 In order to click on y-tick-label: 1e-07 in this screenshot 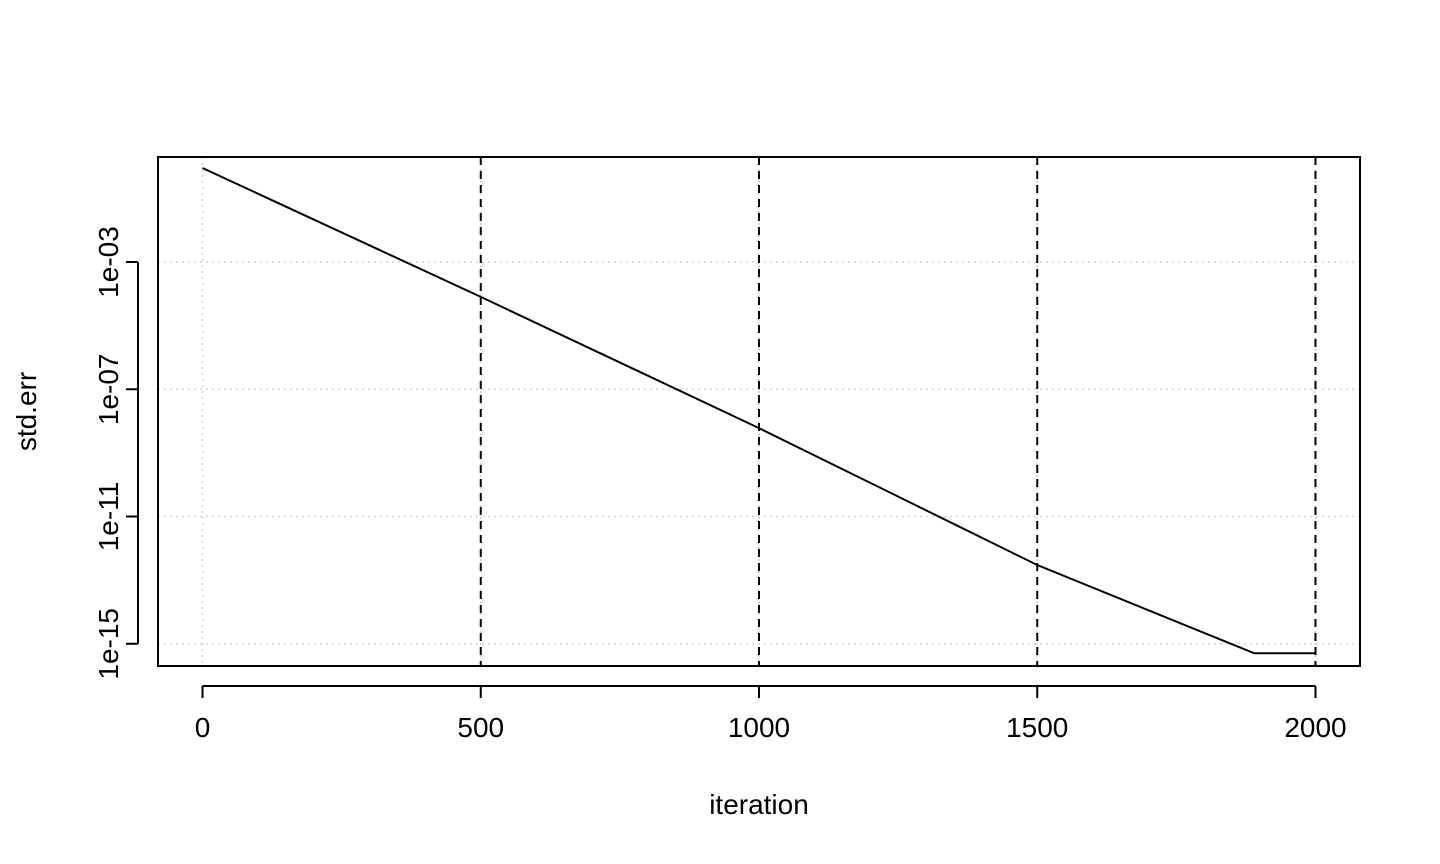, I will do `click(108, 389)`.